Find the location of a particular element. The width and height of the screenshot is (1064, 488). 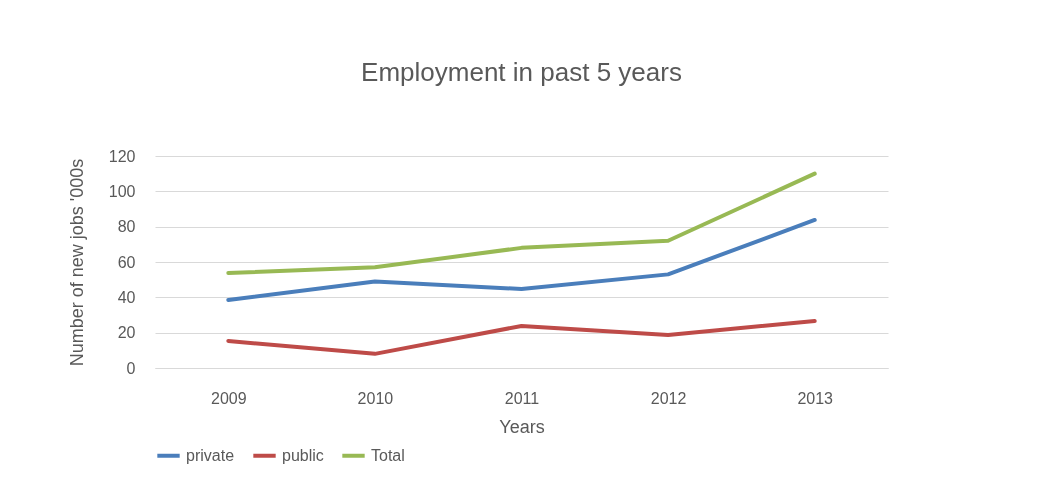

chart-title: Employment in past 5 years is located at coordinates (521, 72).